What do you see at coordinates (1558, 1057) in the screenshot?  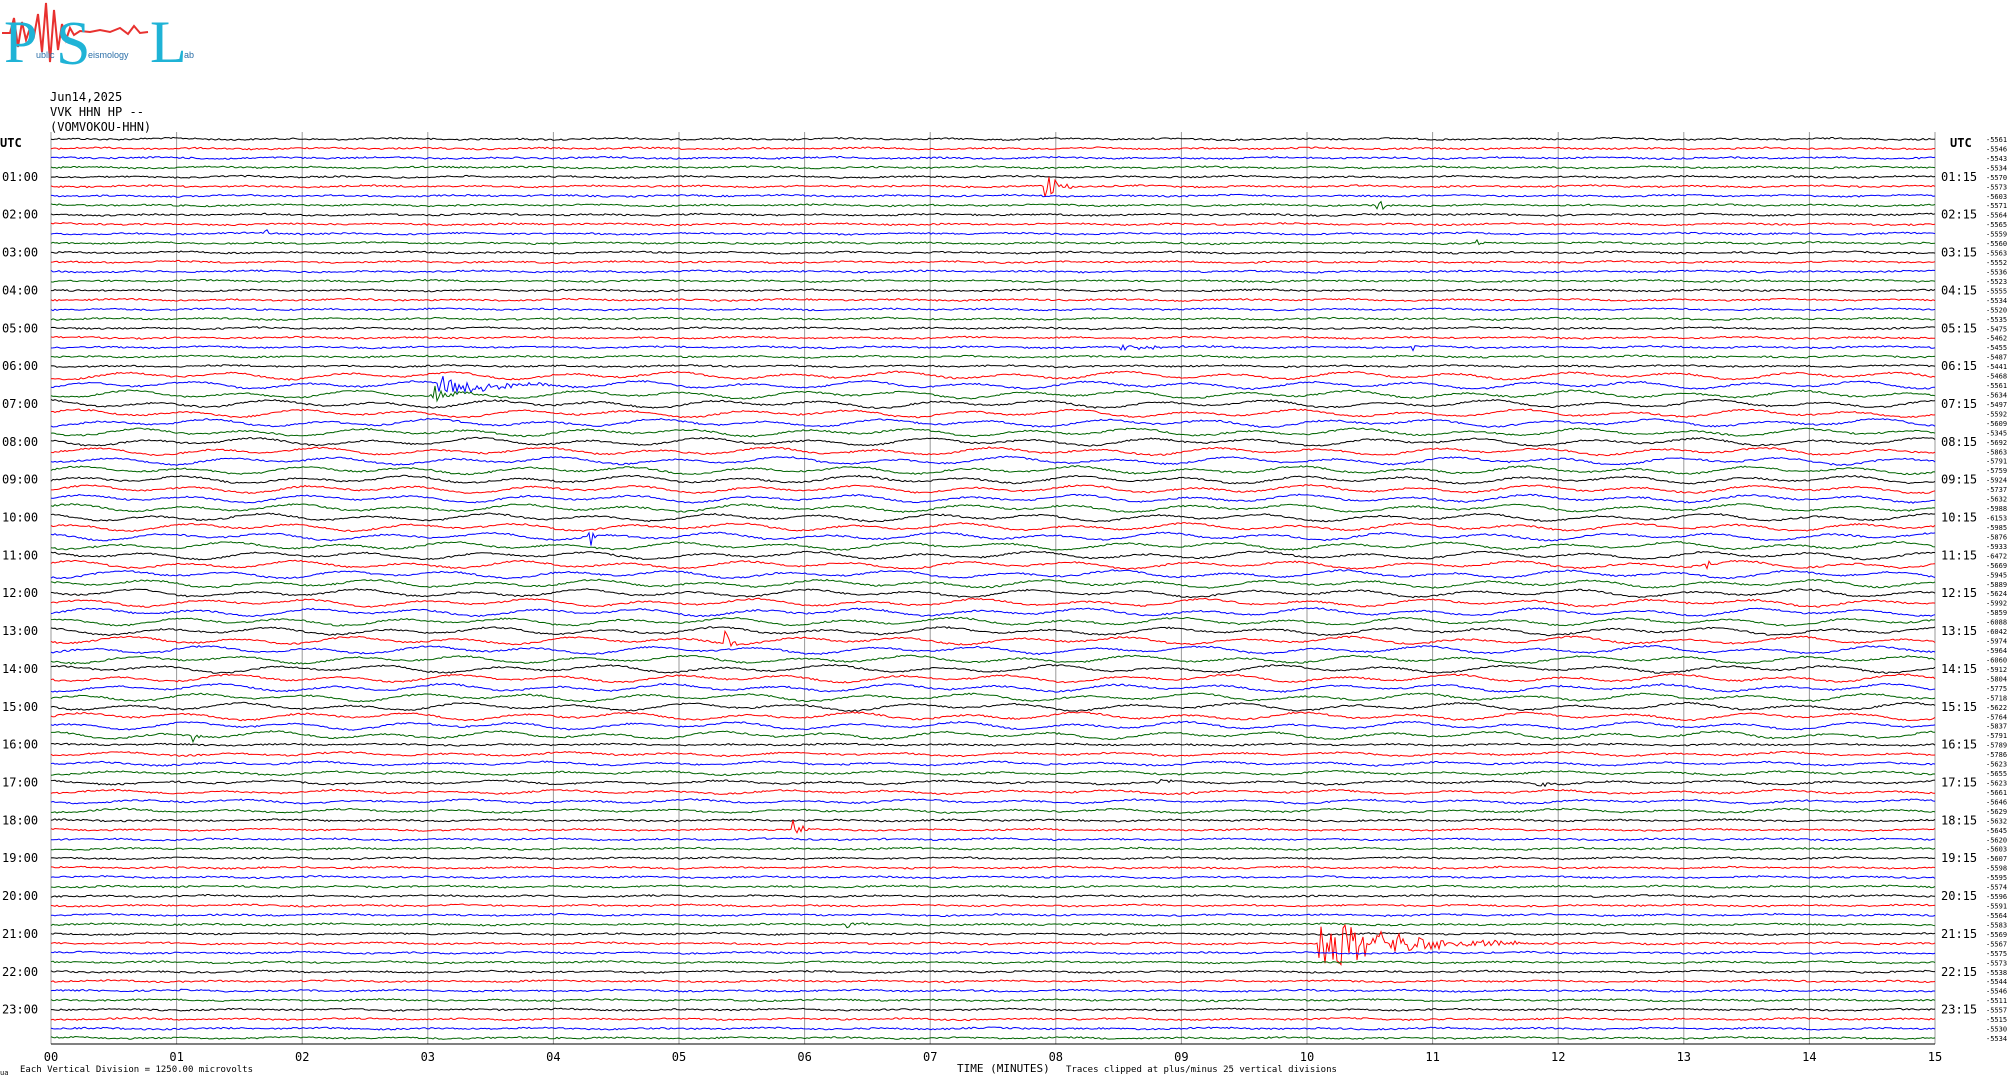 I see `x-tick-label: 12` at bounding box center [1558, 1057].